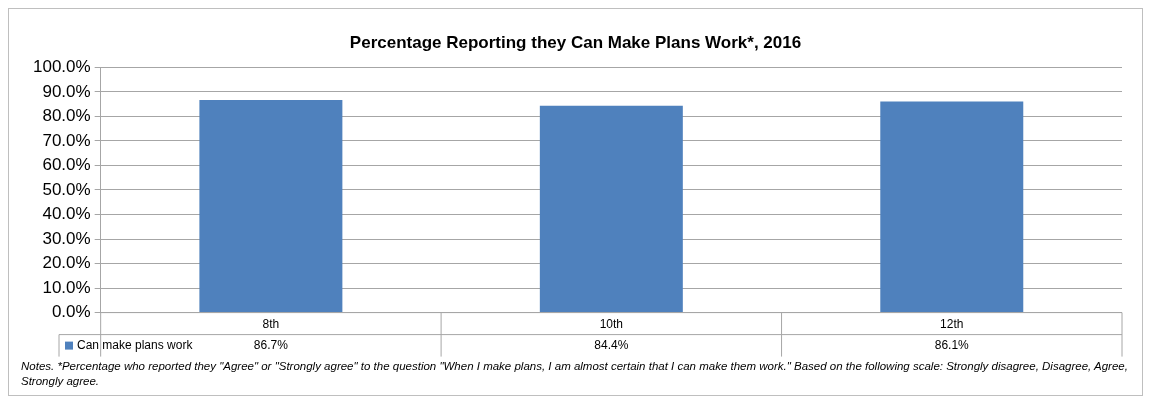 This screenshot has width=1149, height=400. Describe the element at coordinates (952, 344) in the screenshot. I see `data-label: 86.1%` at that location.